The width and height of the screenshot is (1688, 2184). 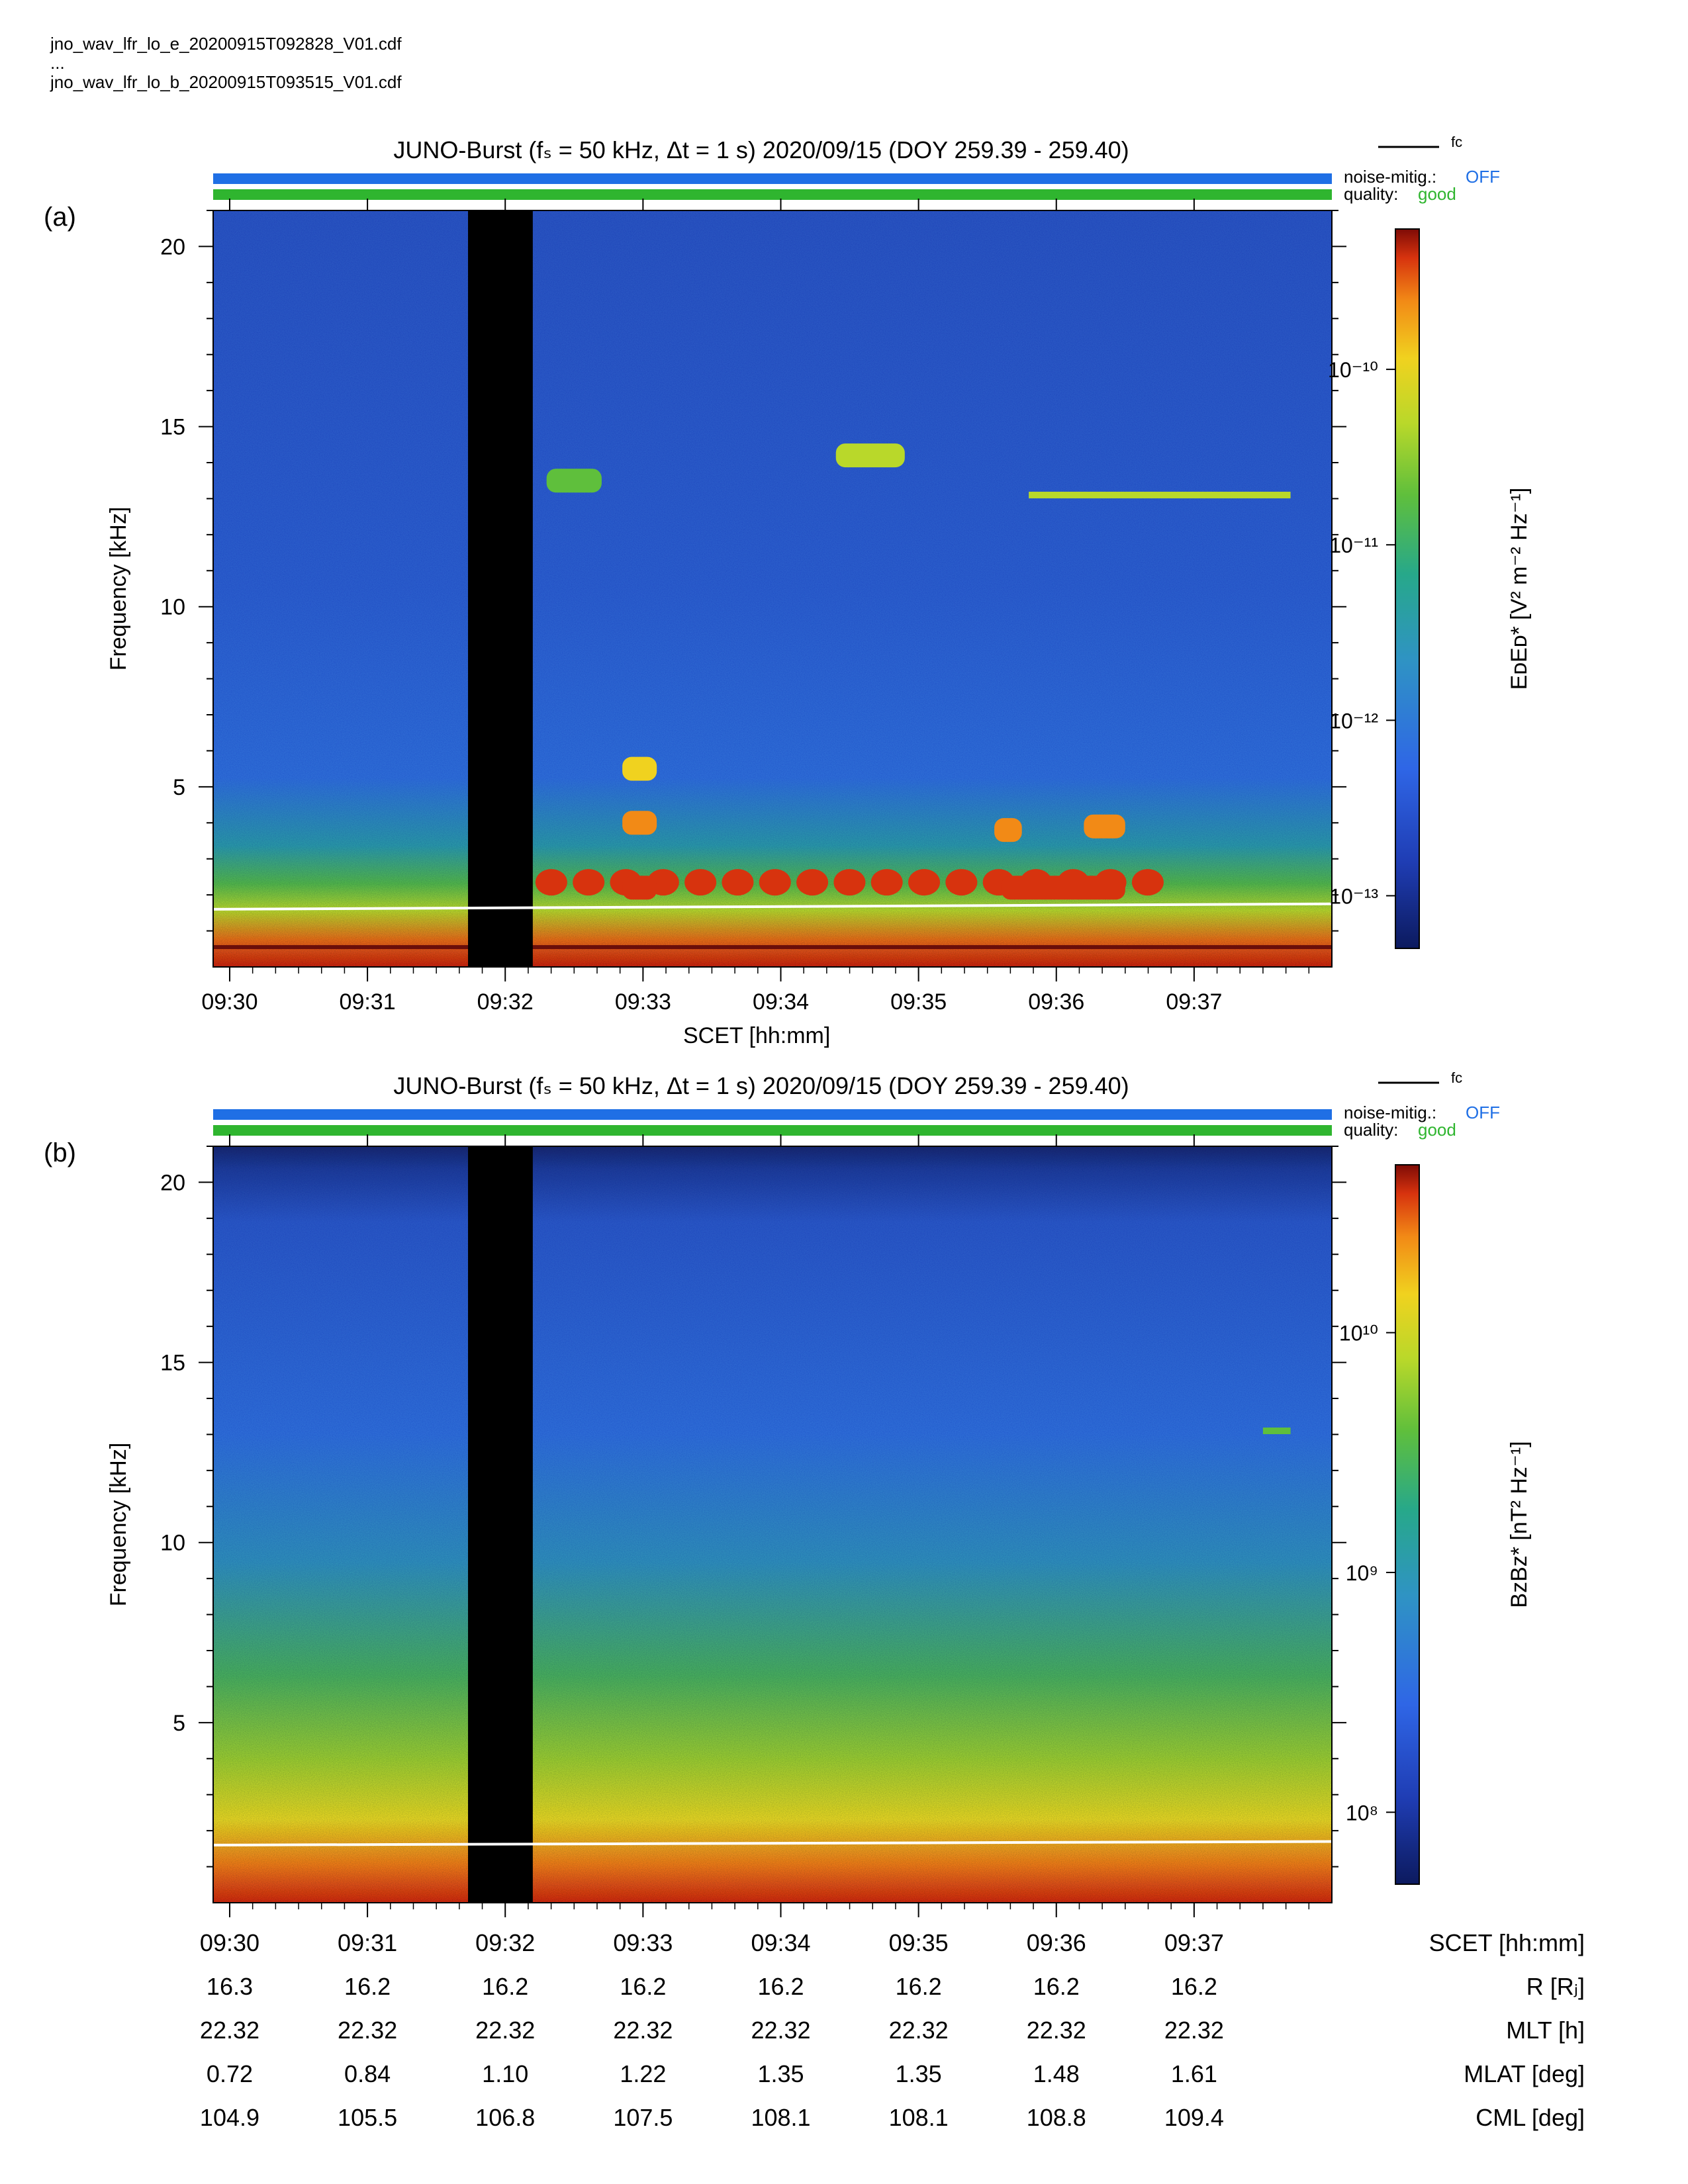 I want to click on panel-a-noise-value: OFF, so click(x=1483, y=177).